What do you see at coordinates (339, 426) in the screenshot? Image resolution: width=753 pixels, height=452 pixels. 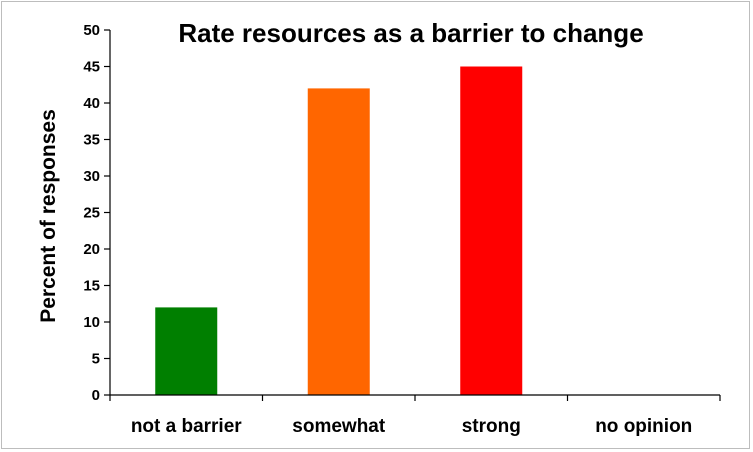 I see `x-category-label: somewhat` at bounding box center [339, 426].